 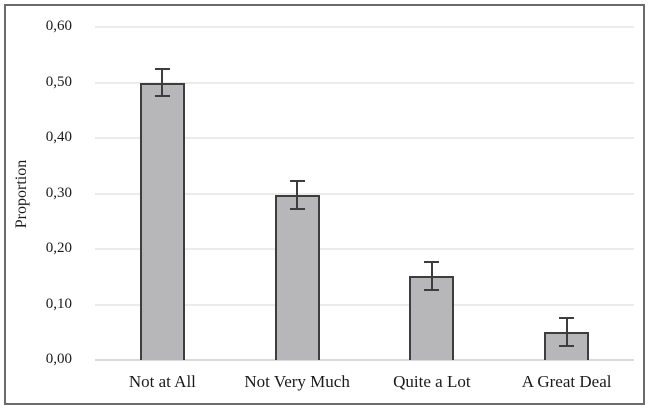 What do you see at coordinates (364, 360) in the screenshot?
I see `x-axis-line` at bounding box center [364, 360].